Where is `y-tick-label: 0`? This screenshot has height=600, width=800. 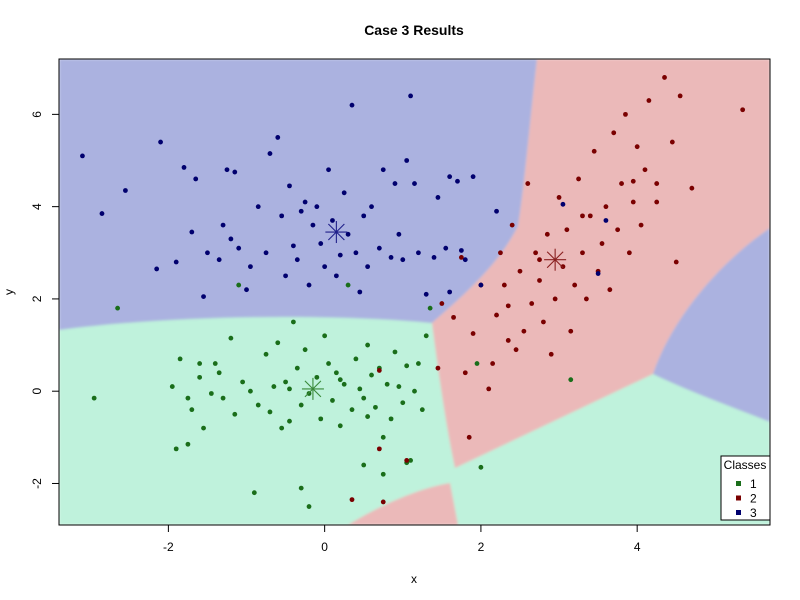
y-tick-label: 0 is located at coordinates (37, 391).